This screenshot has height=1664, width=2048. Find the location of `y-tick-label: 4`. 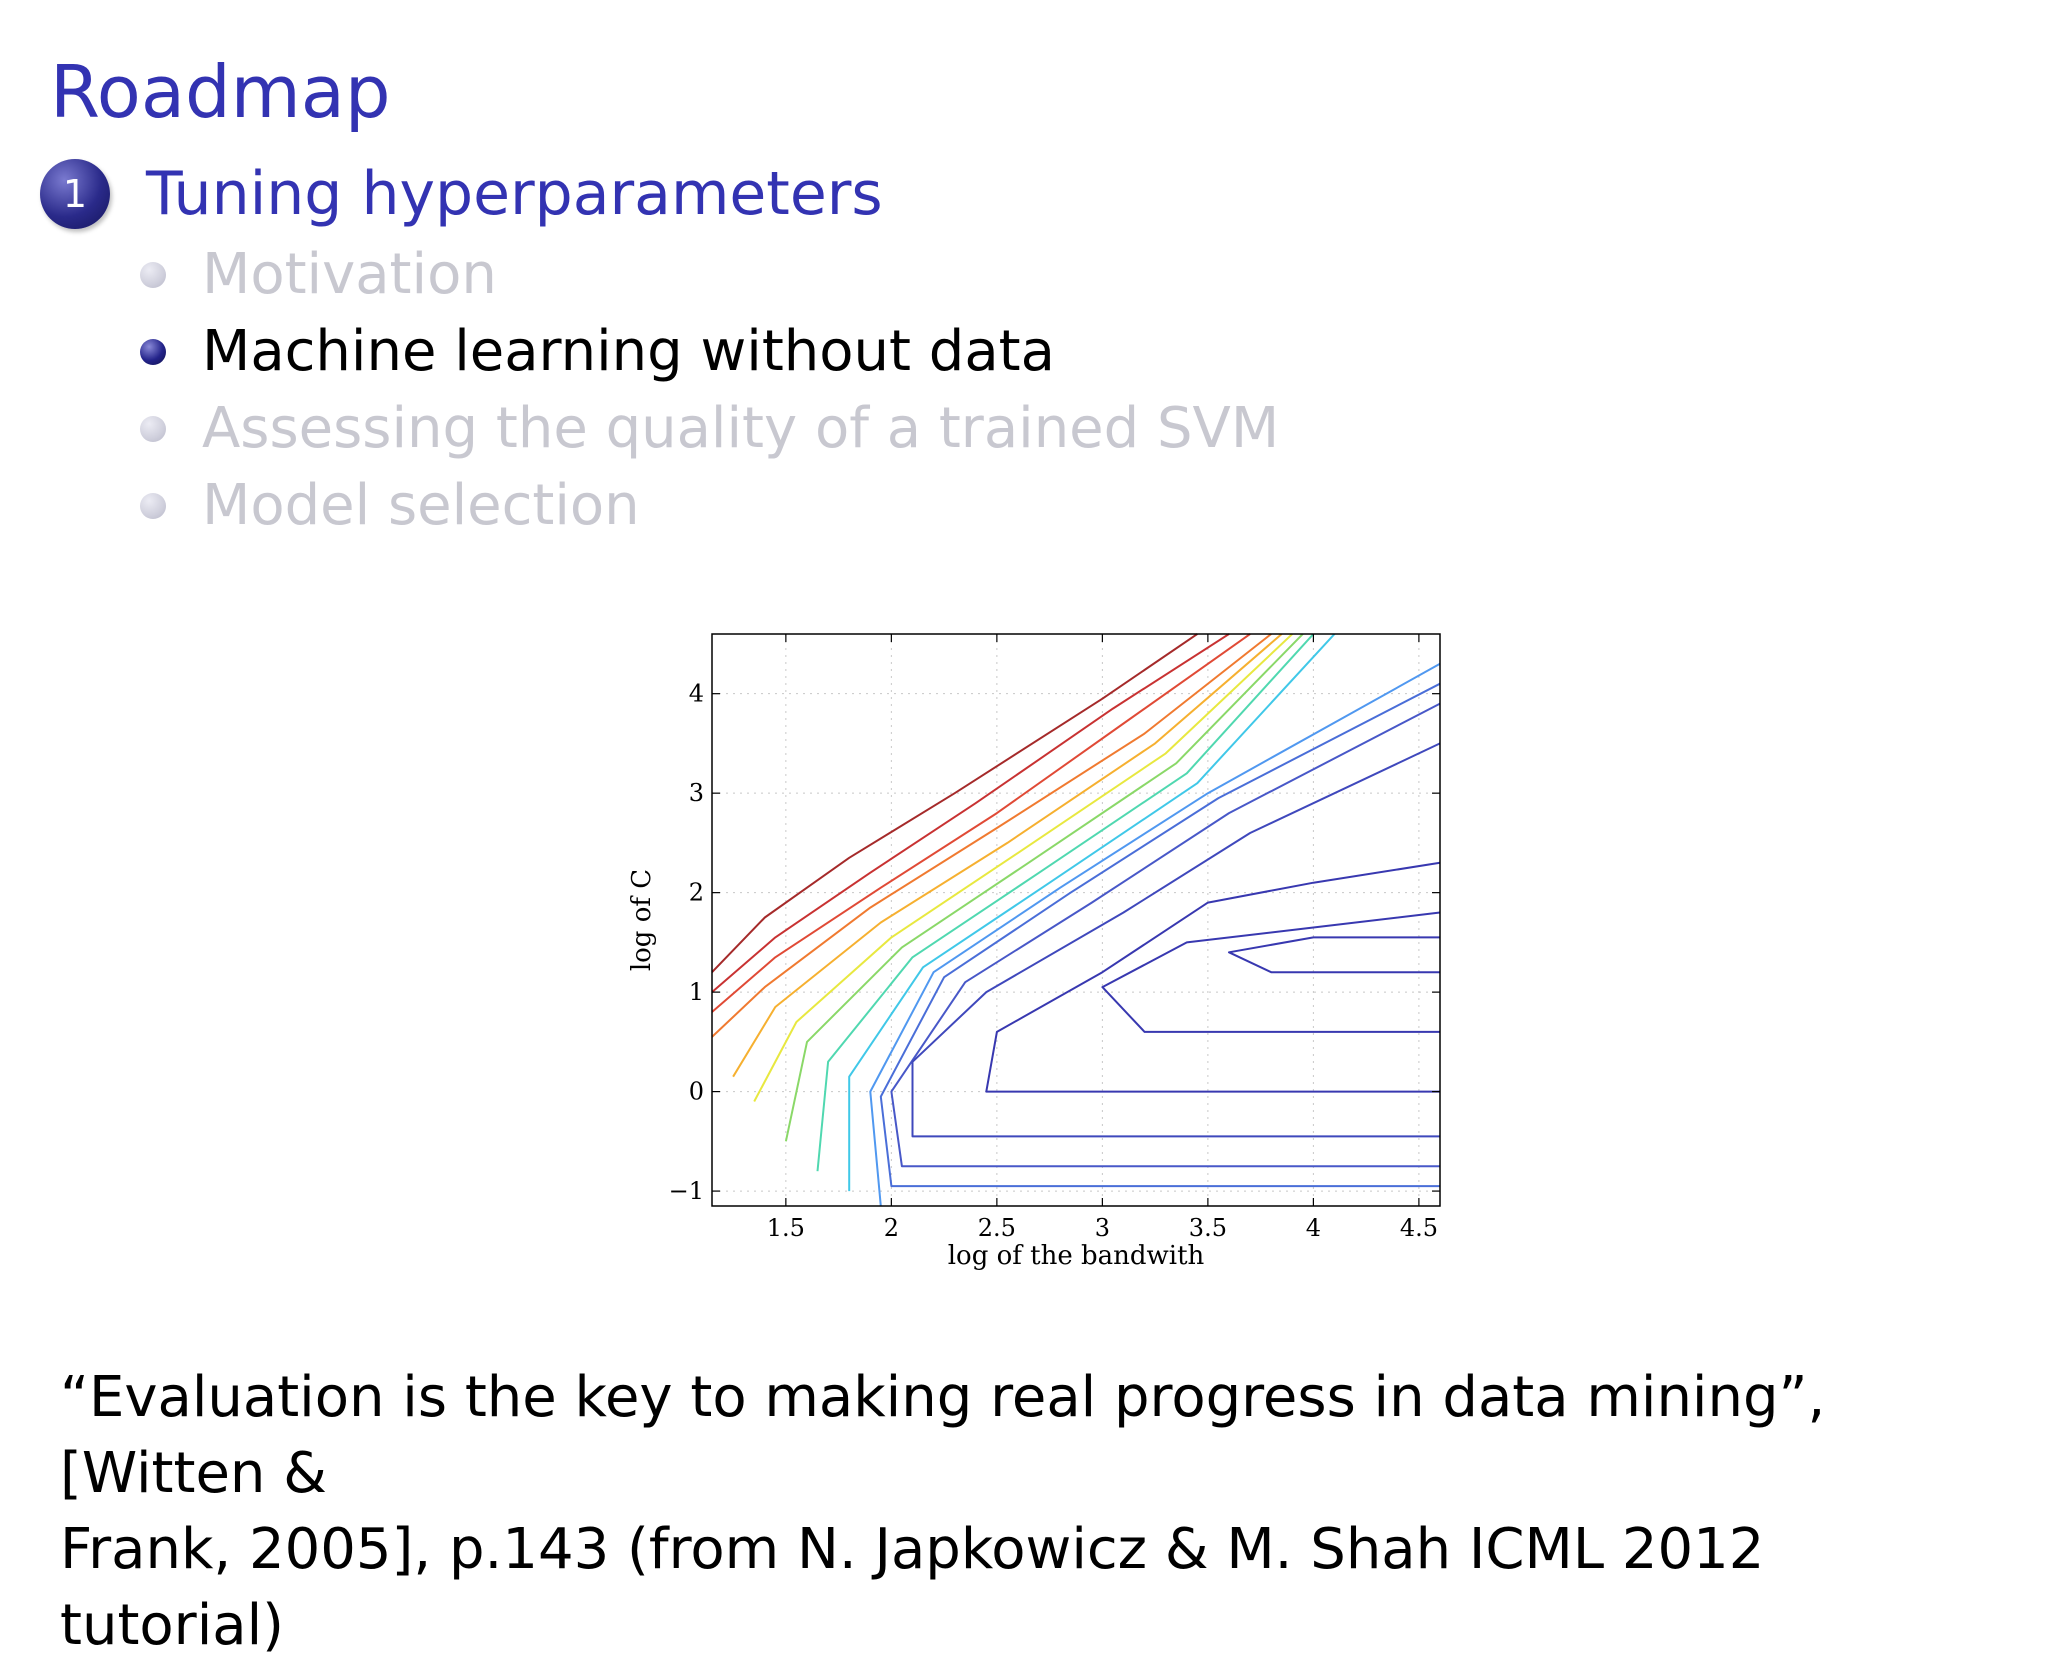

y-tick-label: 4 is located at coordinates (696, 694).